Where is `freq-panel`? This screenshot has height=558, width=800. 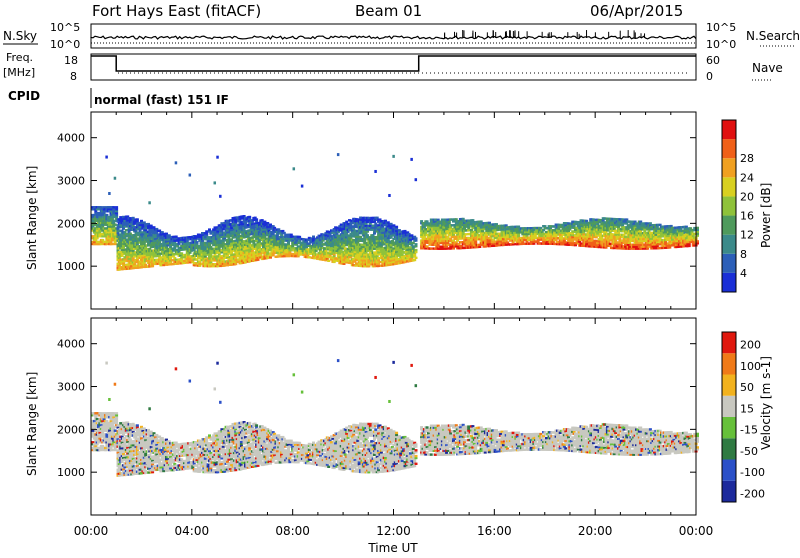 freq-panel is located at coordinates (393, 67).